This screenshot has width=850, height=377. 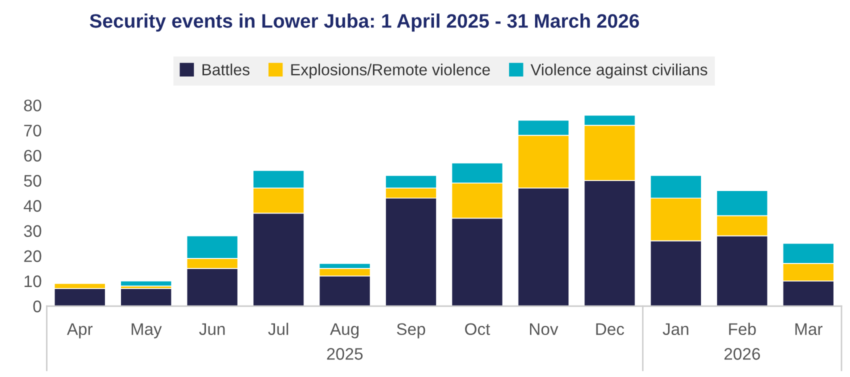 What do you see at coordinates (808, 329) in the screenshot?
I see `x-tick-label: Mar` at bounding box center [808, 329].